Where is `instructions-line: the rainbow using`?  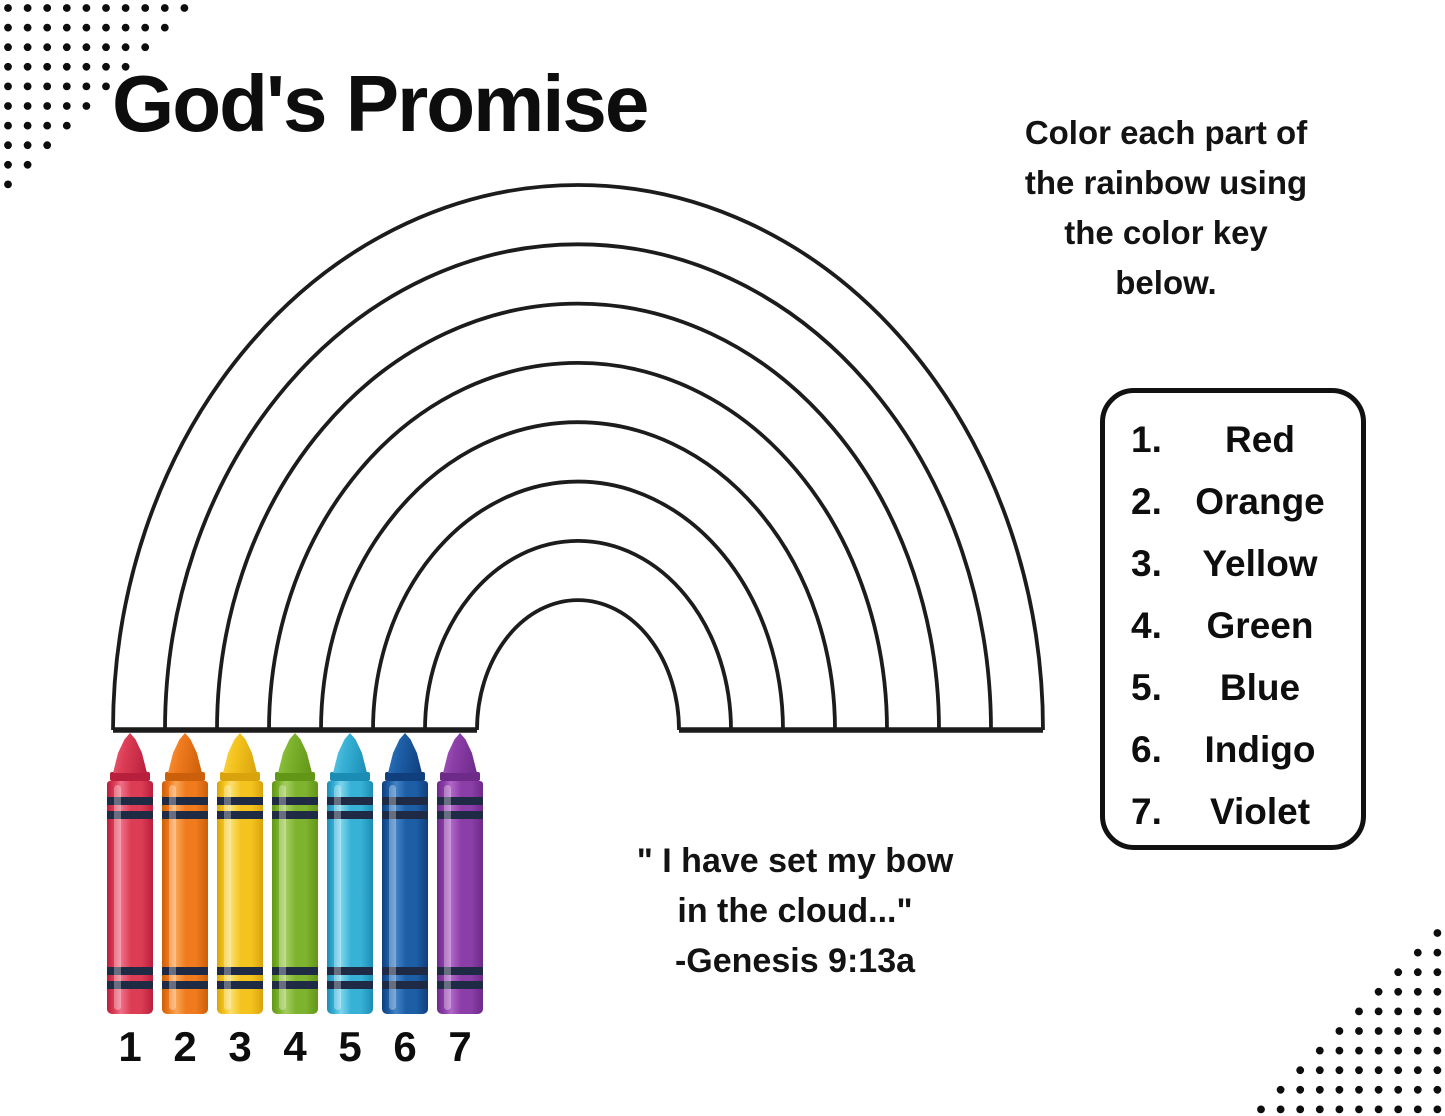
instructions-line: the rainbow using is located at coordinates (1166, 182).